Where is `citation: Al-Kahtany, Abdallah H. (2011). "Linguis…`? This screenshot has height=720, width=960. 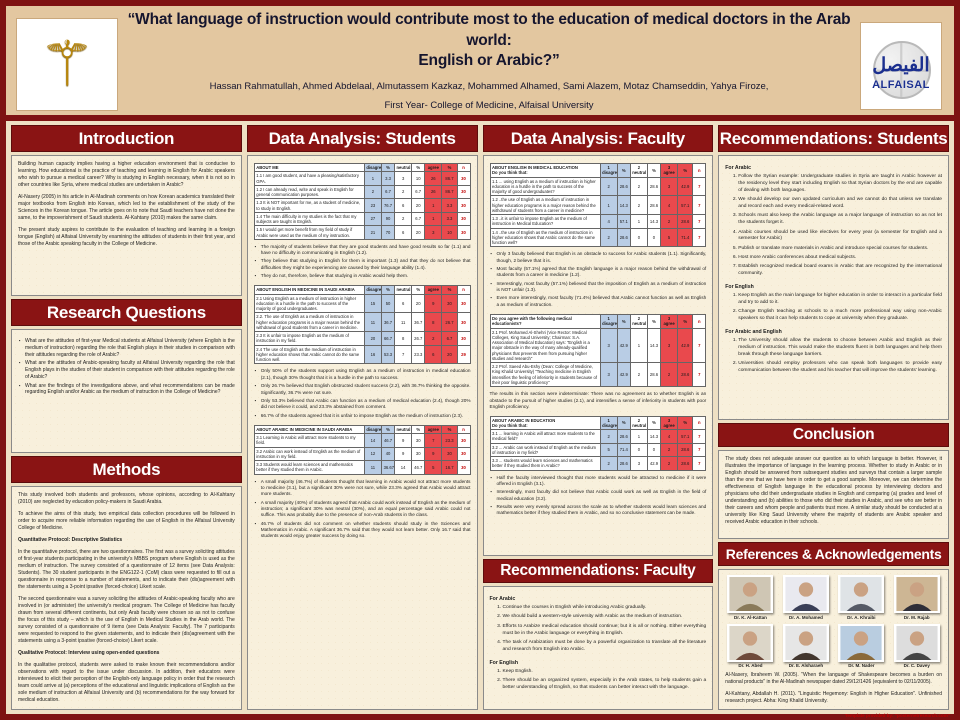 citation: Al-Kahtany, Abdallah H. (2011). "Linguis… is located at coordinates (833, 697).